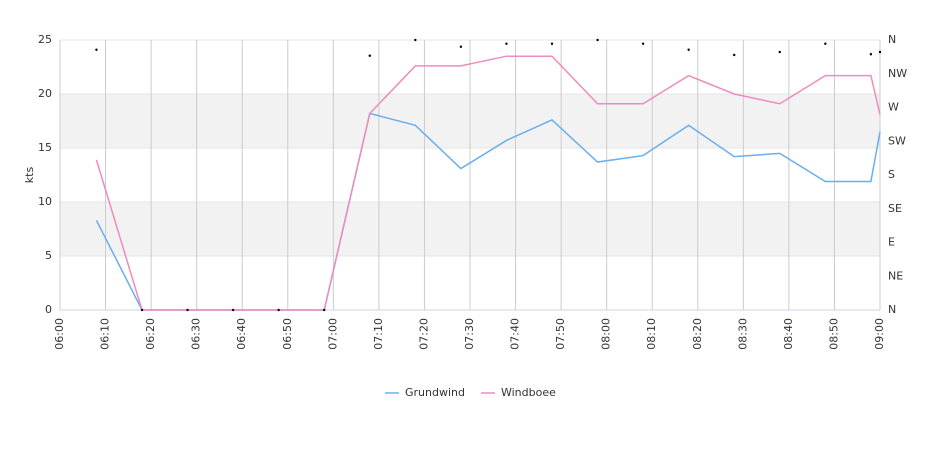 This screenshot has width=940, height=454. What do you see at coordinates (423, 334) in the screenshot?
I see `x-tick-label: 07:20` at bounding box center [423, 334].